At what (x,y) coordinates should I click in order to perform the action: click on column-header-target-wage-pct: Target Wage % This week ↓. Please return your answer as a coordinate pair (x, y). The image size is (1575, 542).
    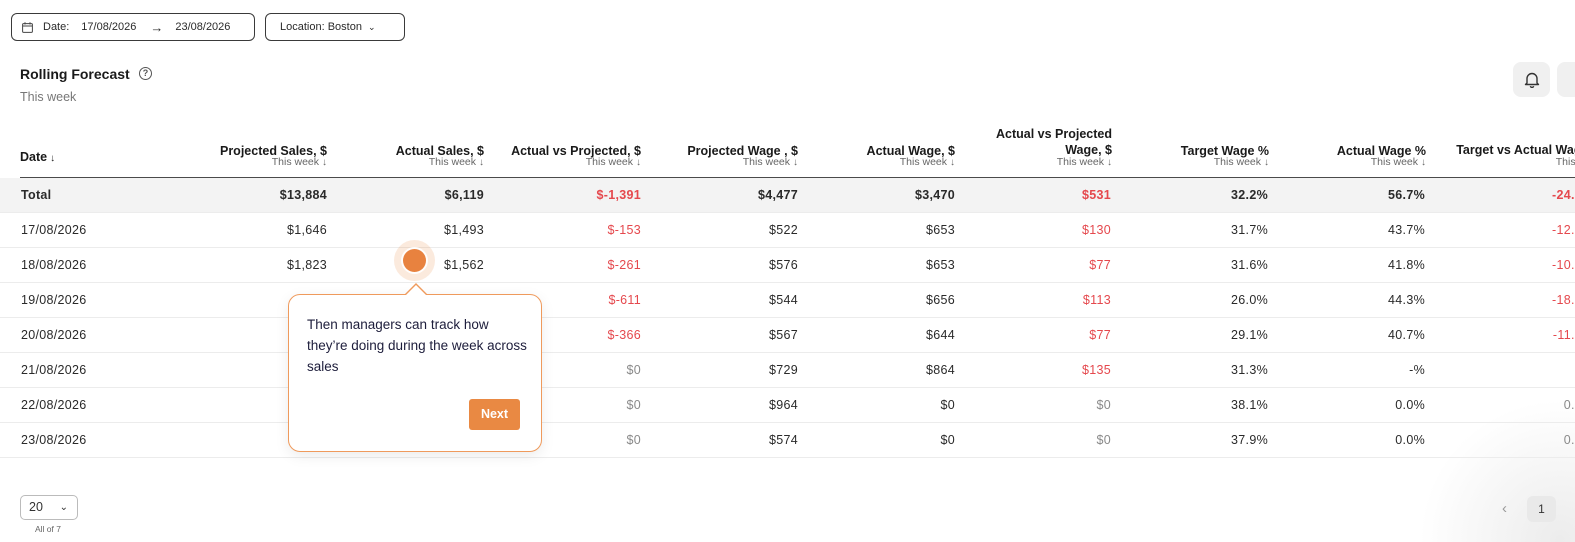
    Looking at the image, I should click on (1190, 148).